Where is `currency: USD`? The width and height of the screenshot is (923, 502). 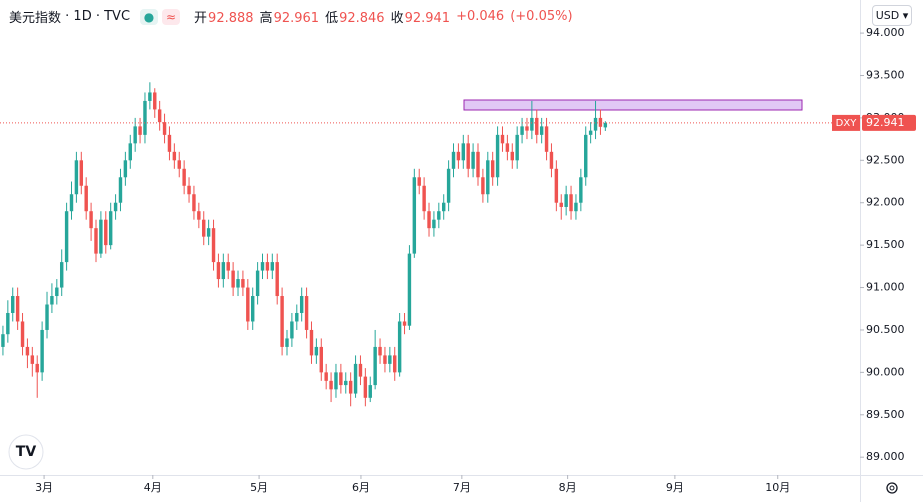
currency: USD is located at coordinates (887, 15).